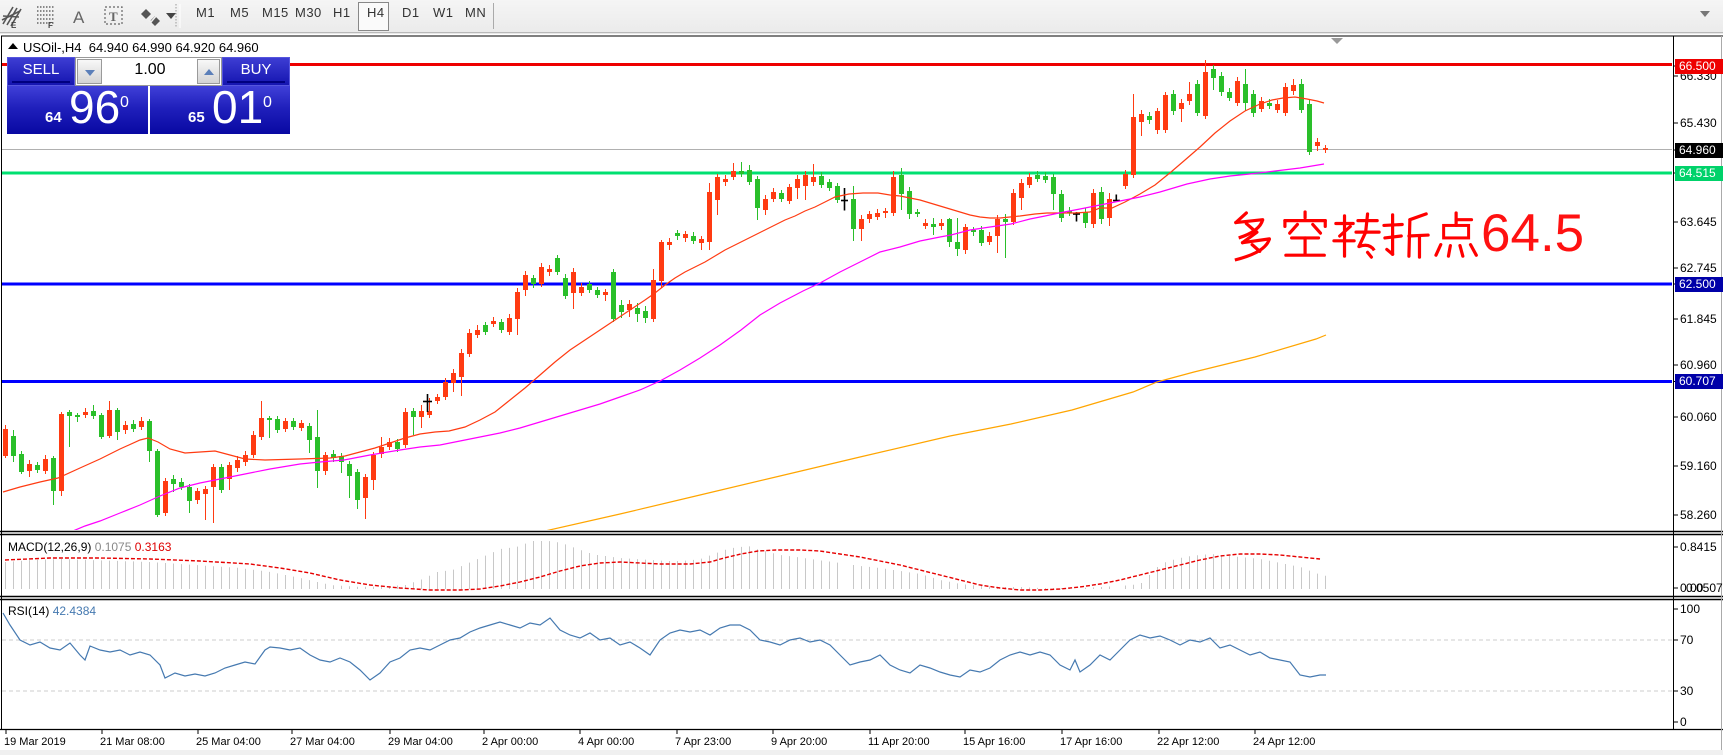 This screenshot has height=755, width=1723. Describe the element at coordinates (79, 17) in the screenshot. I see `svg-text: A` at that location.